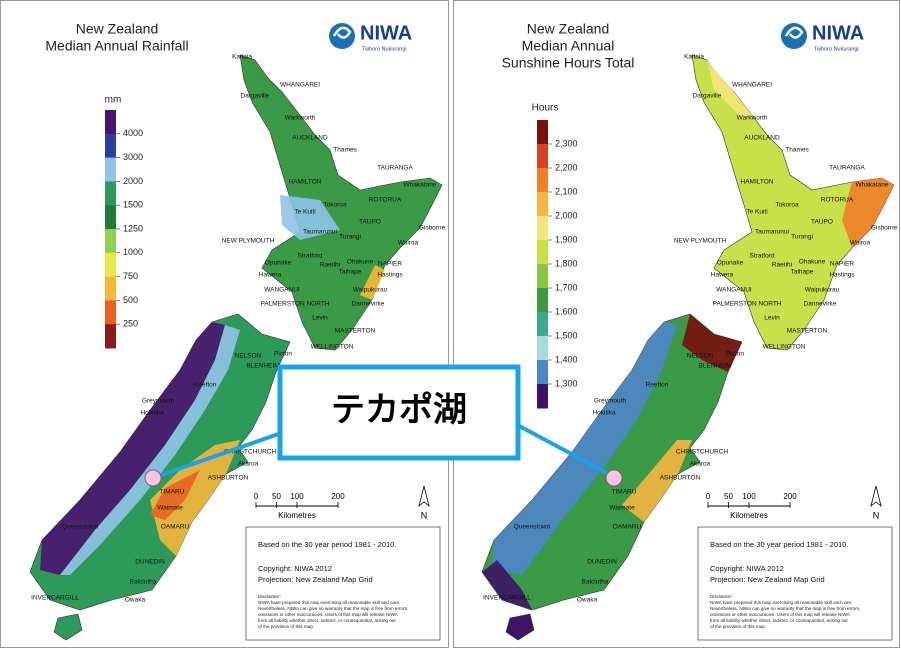  What do you see at coordinates (876, 496) in the screenshot?
I see `north-arrow` at bounding box center [876, 496].